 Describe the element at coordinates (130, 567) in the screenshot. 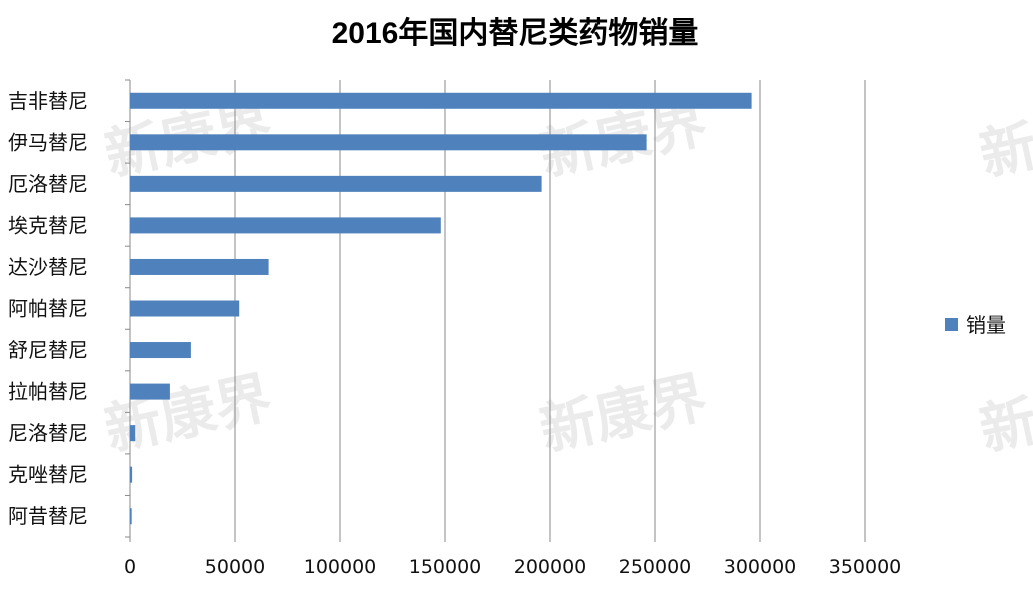

I see `x-tick-label: 0` at that location.